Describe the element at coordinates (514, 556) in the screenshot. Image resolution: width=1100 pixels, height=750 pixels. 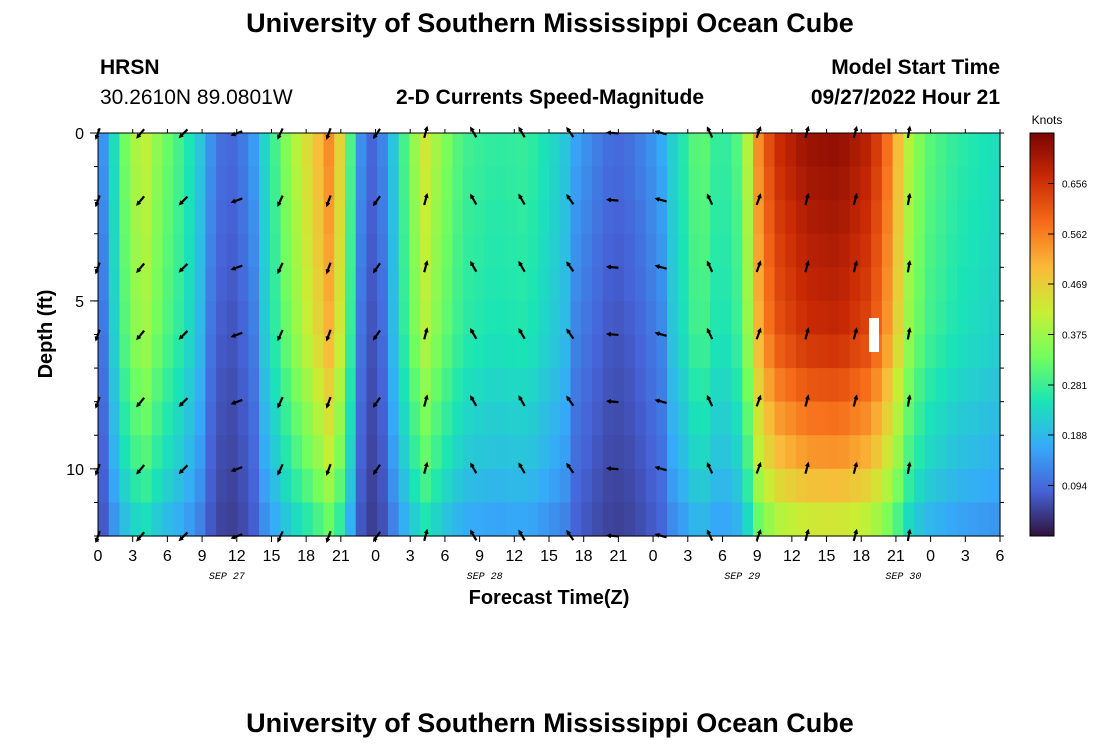
I see `x-tick-label: 12` at that location.